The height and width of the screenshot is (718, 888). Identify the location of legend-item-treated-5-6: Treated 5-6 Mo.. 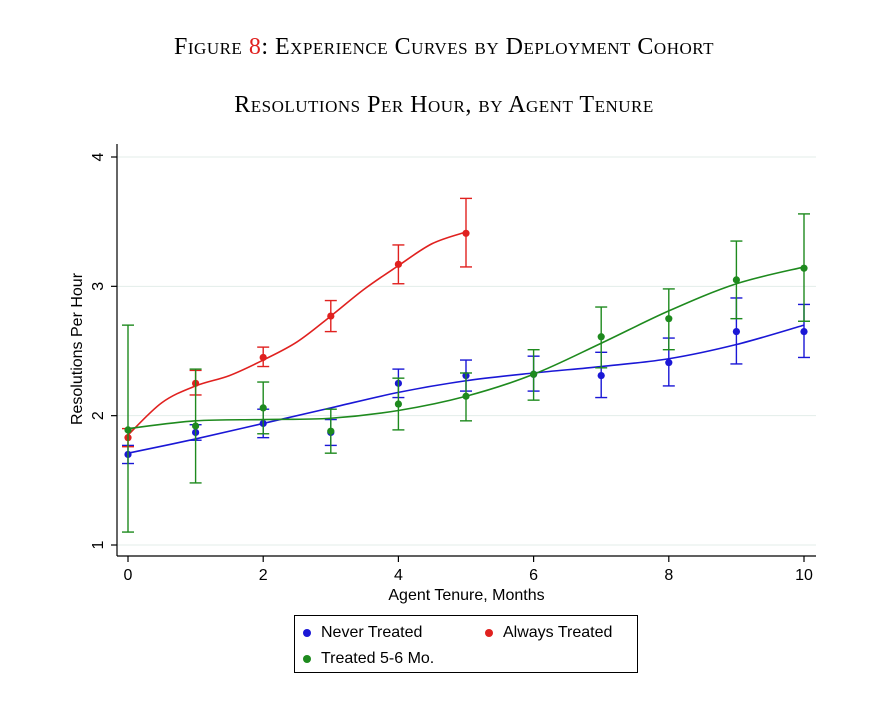
(368, 659).